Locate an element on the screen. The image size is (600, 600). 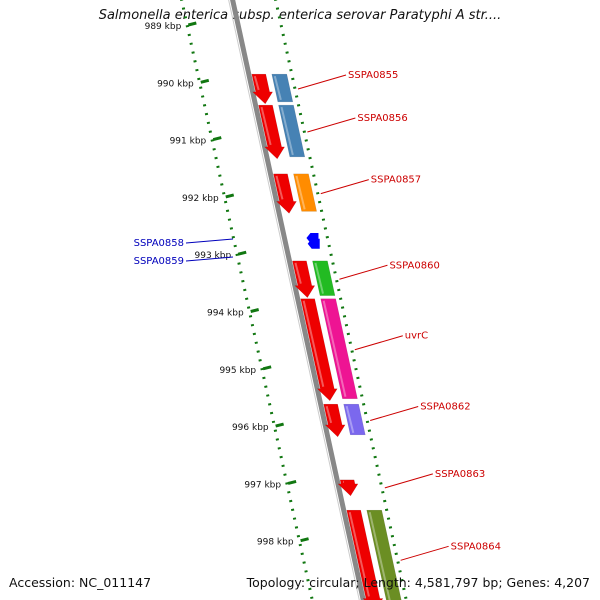
cog-block-uvrc-highlight is located at coordinates (334, 348).